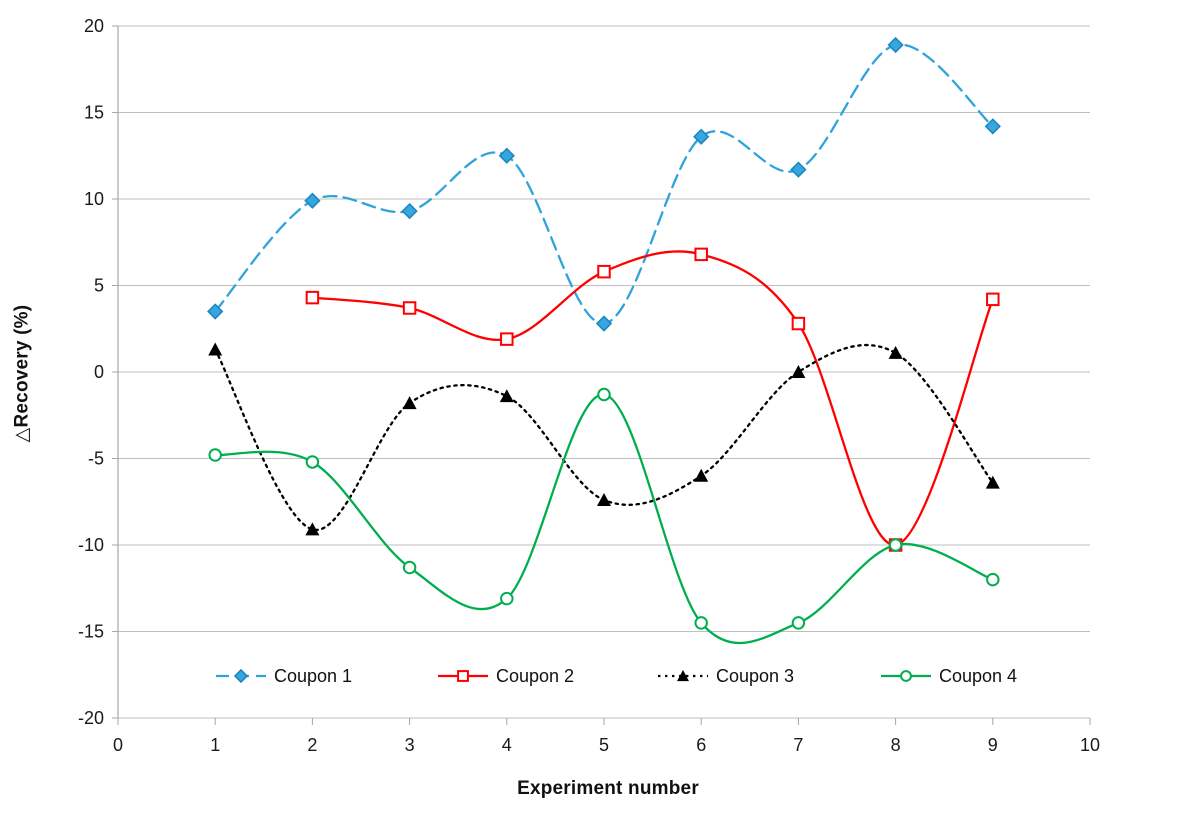 The width and height of the screenshot is (1200, 821). I want to click on legend-label: Coupon 2, so click(535, 675).